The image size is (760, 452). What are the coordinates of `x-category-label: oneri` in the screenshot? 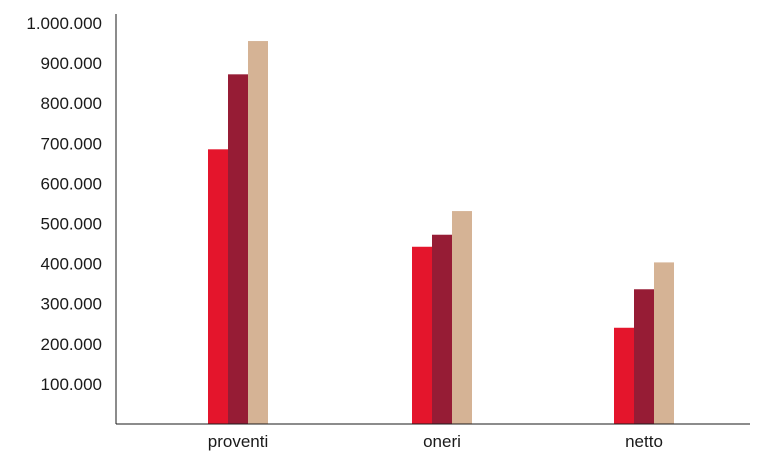 It's located at (442, 441).